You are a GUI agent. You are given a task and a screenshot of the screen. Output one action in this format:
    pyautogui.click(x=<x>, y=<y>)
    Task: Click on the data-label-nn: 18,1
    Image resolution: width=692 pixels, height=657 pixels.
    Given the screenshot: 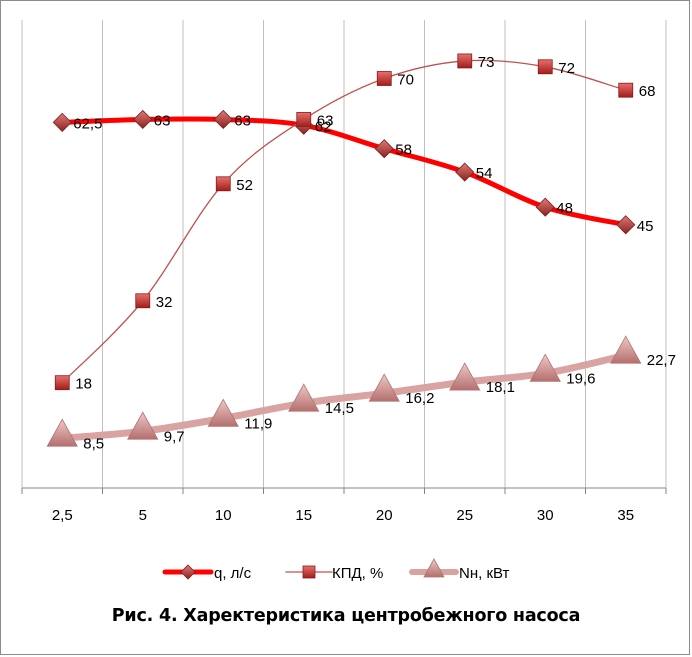 What is the action you would take?
    pyautogui.click(x=500, y=387)
    